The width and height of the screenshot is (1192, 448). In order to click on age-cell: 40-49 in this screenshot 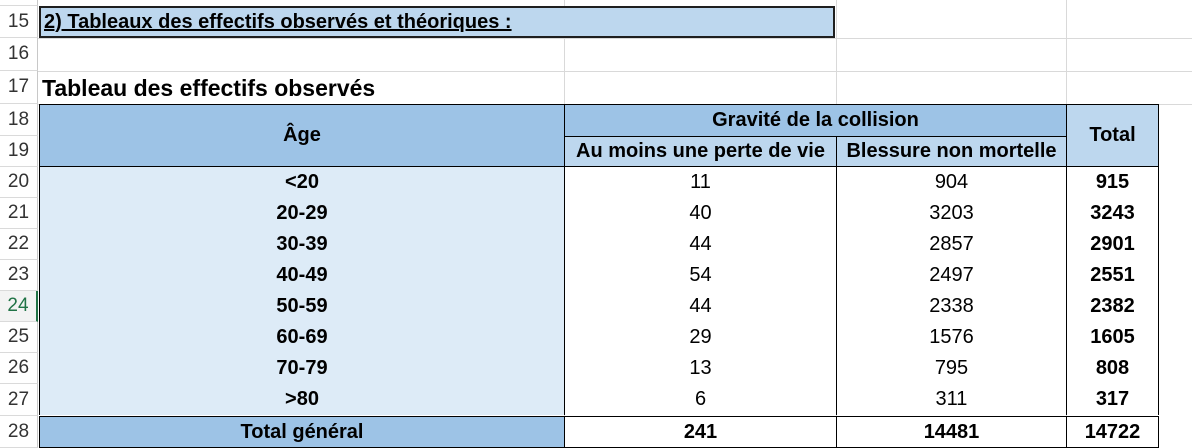, I will do `click(302, 275)`.